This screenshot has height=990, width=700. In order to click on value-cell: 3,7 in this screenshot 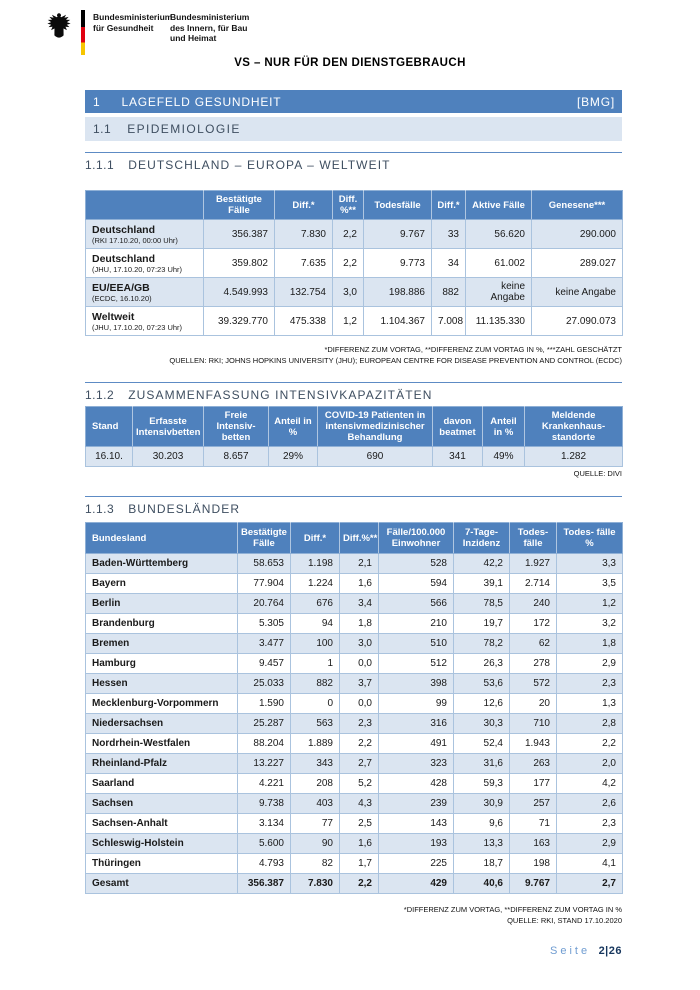, I will do `click(359, 683)`.